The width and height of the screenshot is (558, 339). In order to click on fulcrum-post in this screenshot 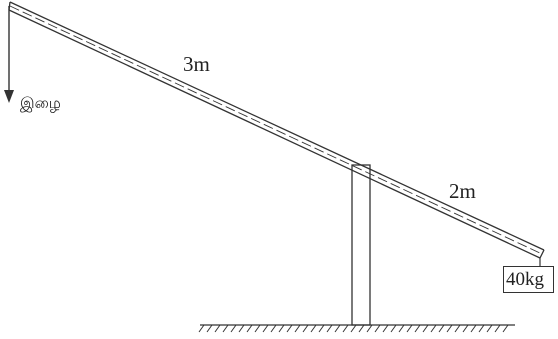, I will do `click(361, 245)`.